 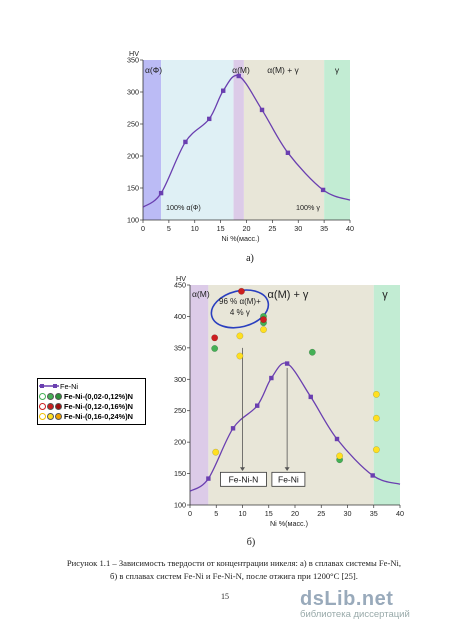 What do you see at coordinates (240, 312) in the screenshot?
I see `ellipse-text-line-2: 4 % γ` at bounding box center [240, 312].